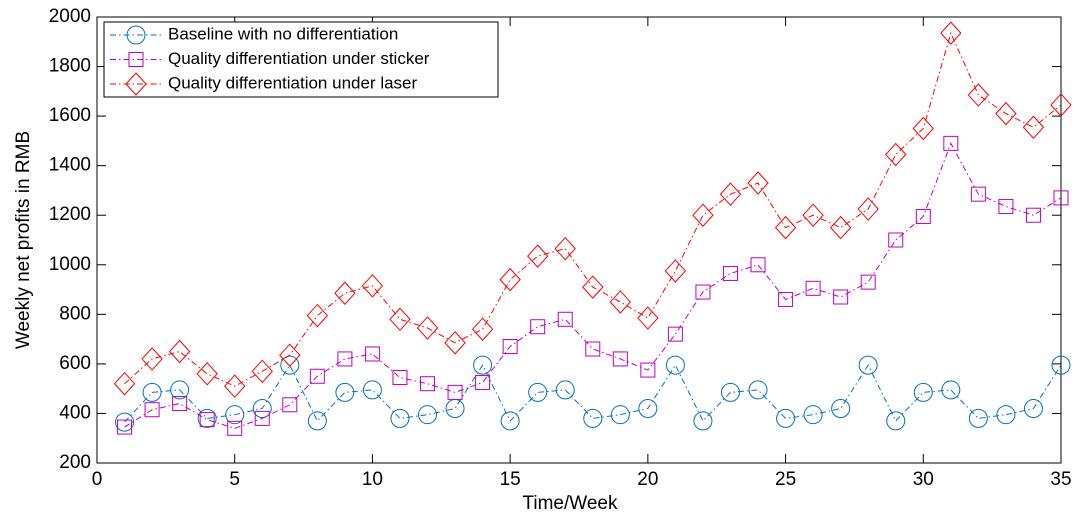 Image resolution: width=1078 pixels, height=521 pixels. What do you see at coordinates (70, 16) in the screenshot?
I see `y-tick-label: 2000` at bounding box center [70, 16].